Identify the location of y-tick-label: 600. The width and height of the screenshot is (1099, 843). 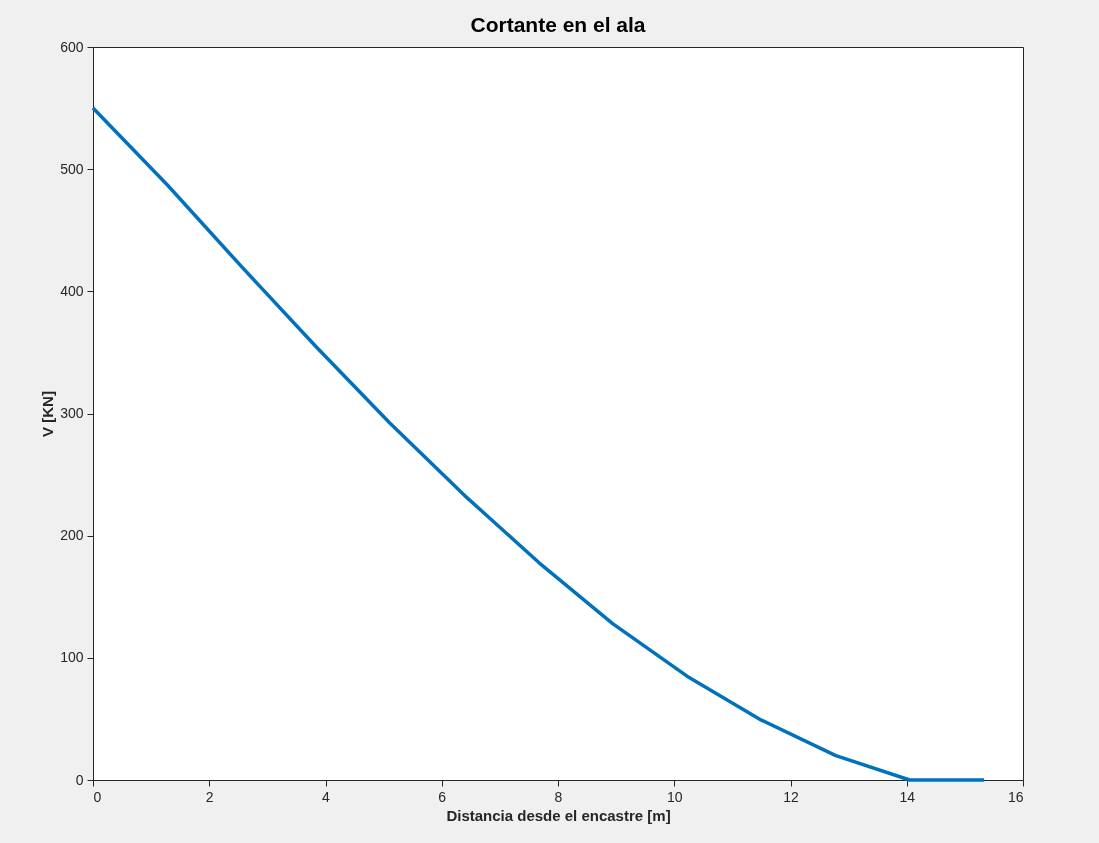
(72, 46).